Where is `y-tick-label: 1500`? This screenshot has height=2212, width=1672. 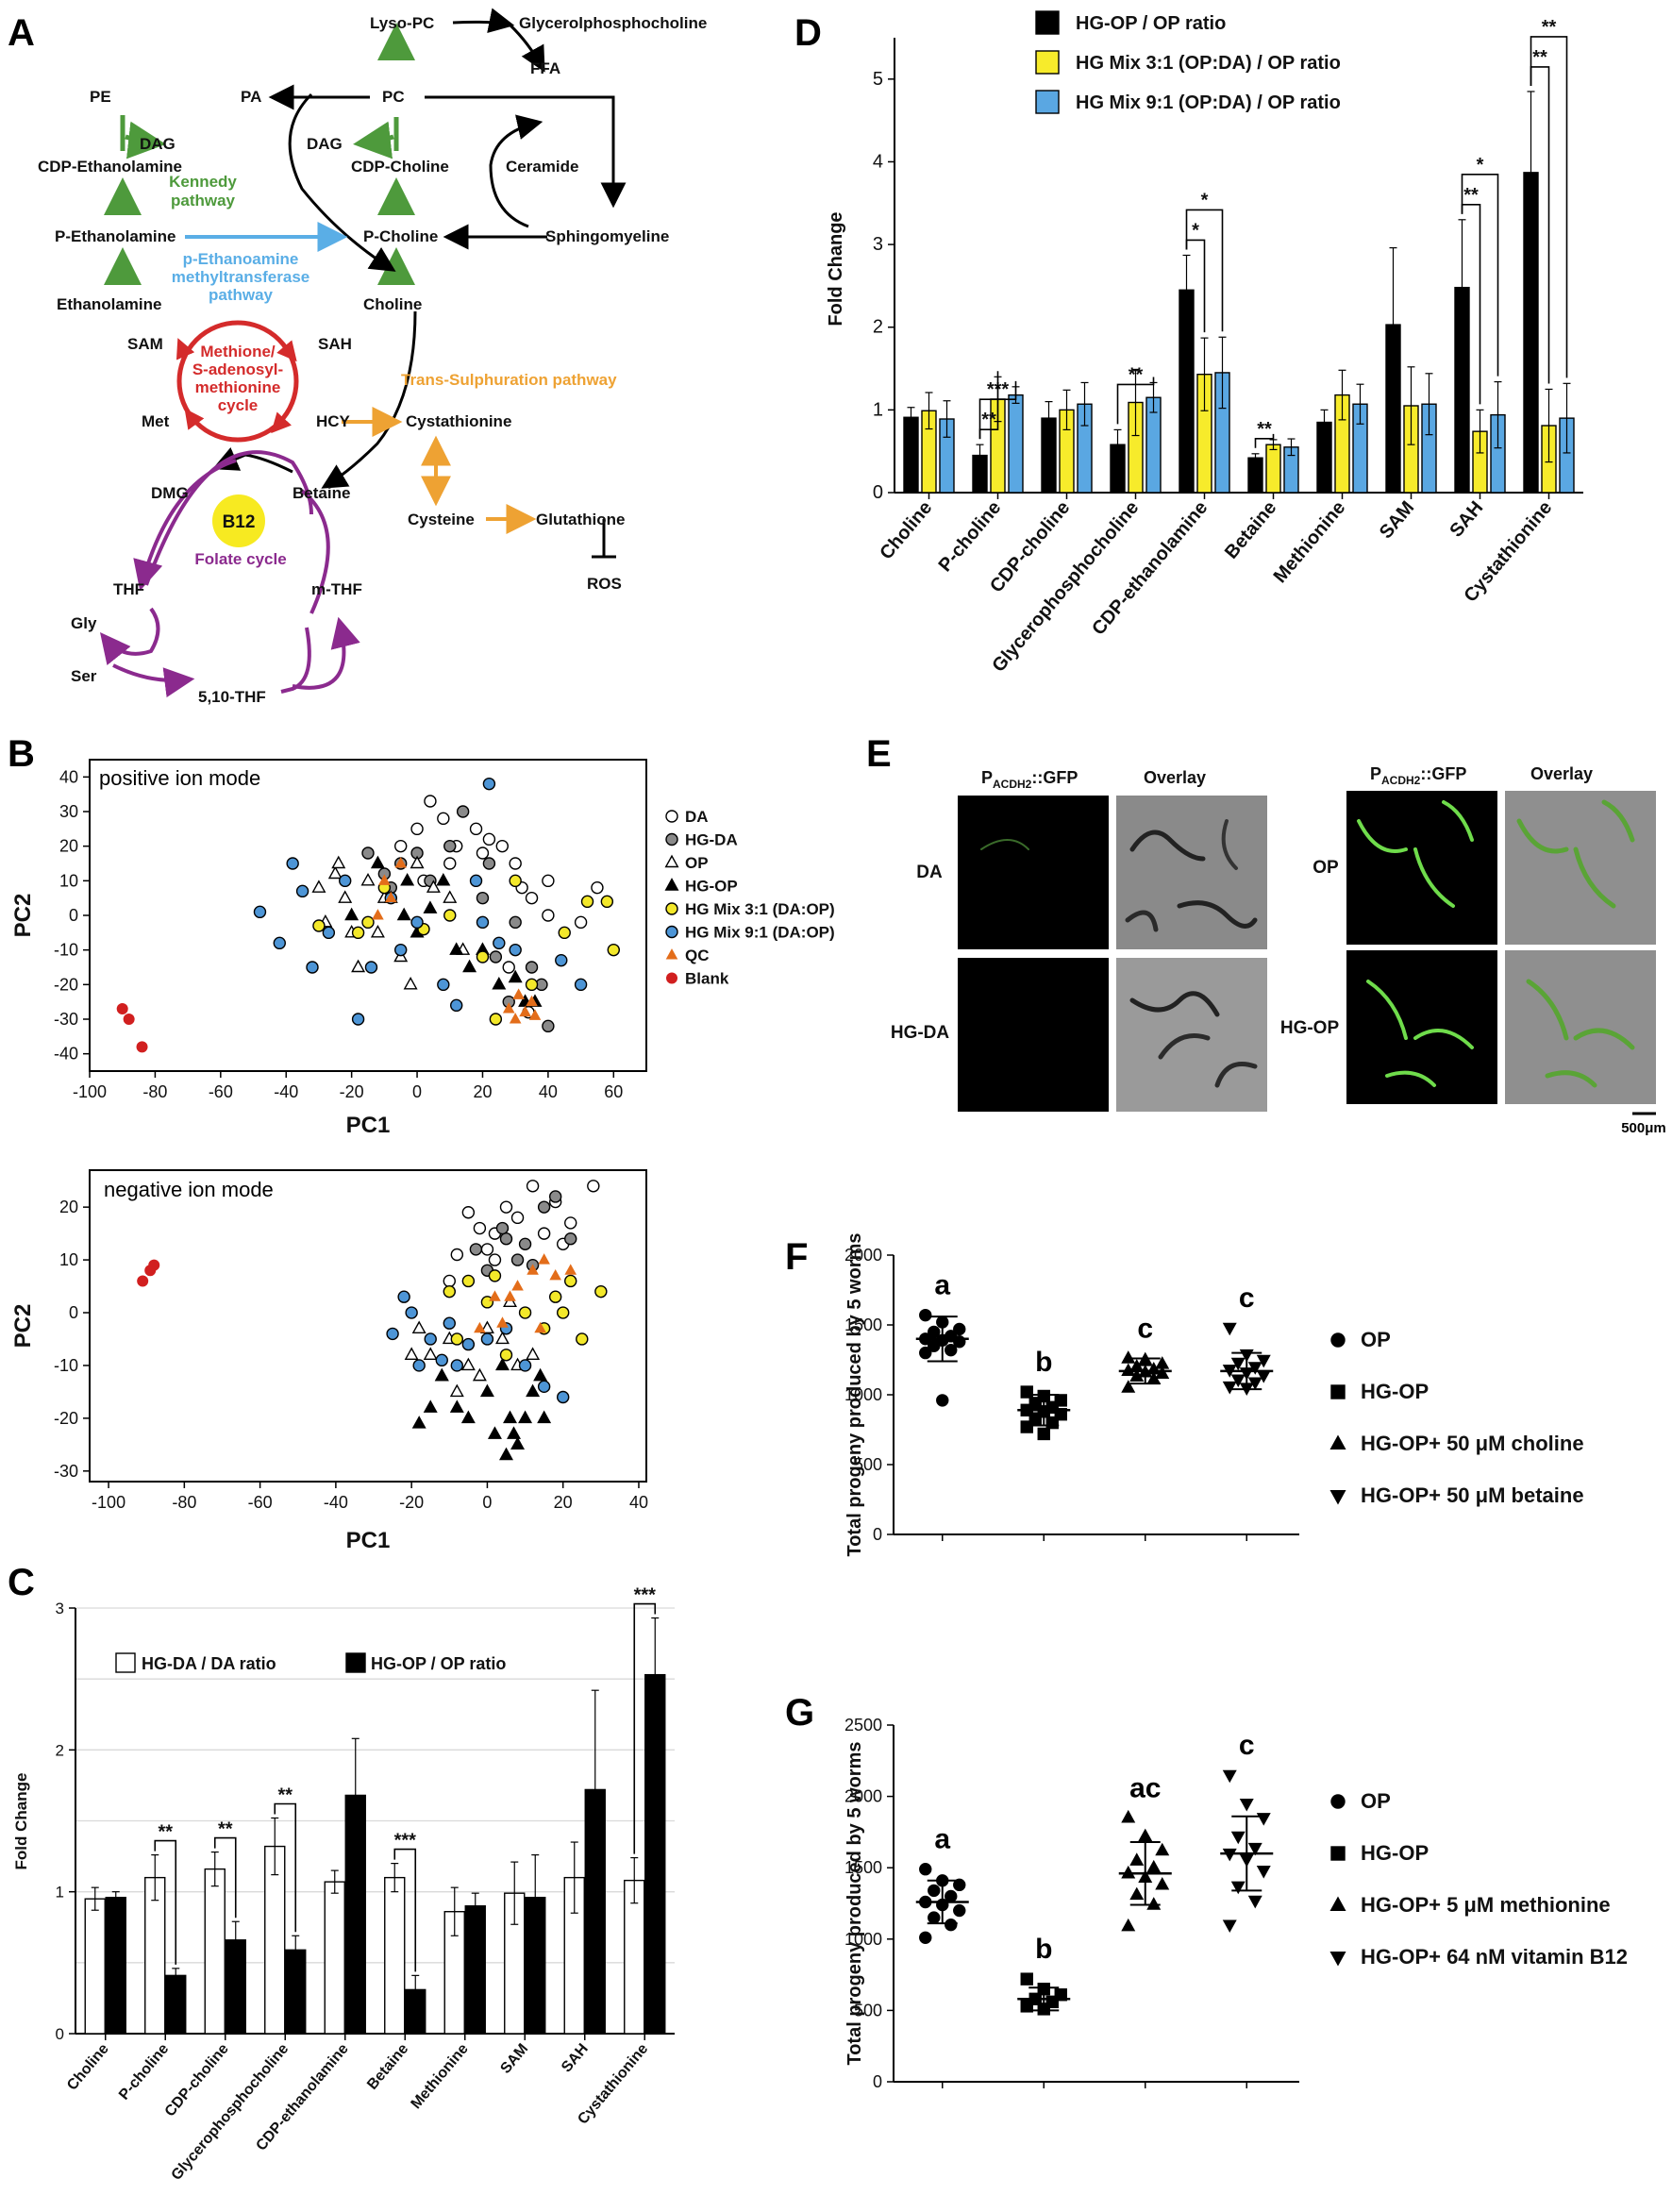
y-tick-label: 1500 is located at coordinates (863, 1868).